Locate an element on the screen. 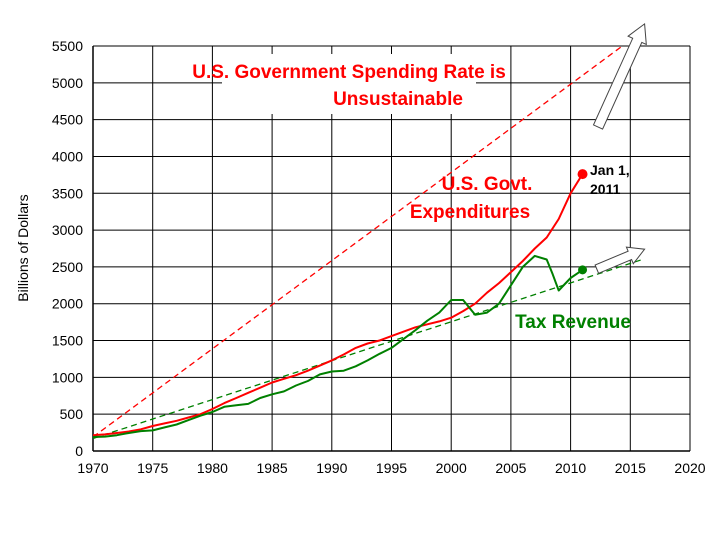  y-tick-label: 4500 is located at coordinates (67, 120).